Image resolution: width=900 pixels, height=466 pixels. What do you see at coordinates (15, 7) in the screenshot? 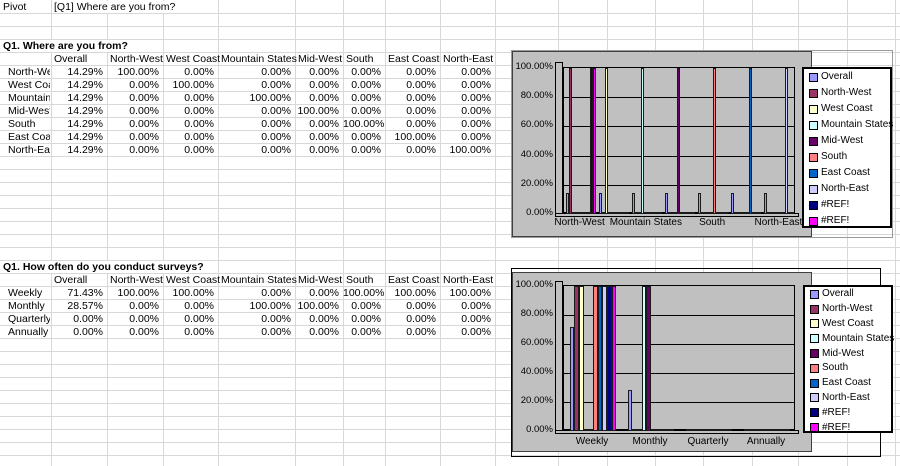
I see `cell-pivot: Pivot` at bounding box center [15, 7].